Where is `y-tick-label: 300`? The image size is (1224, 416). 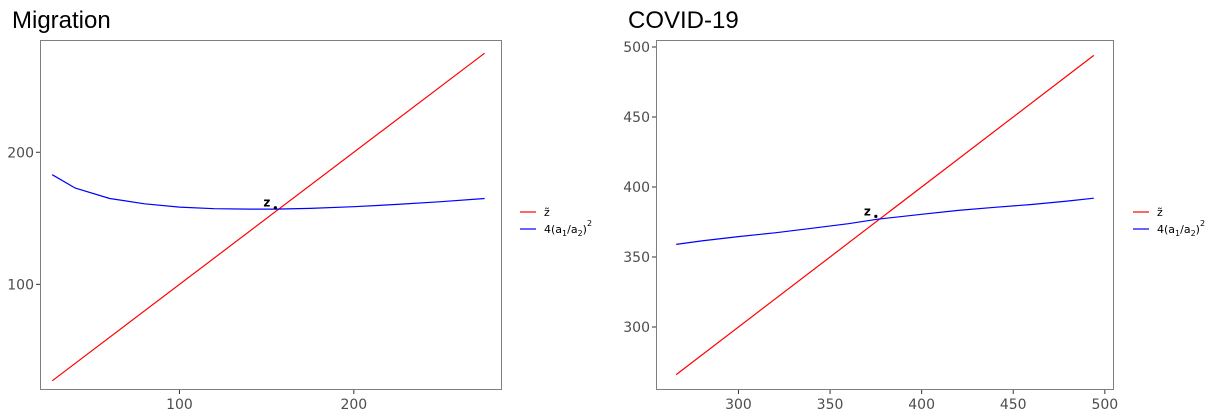 y-tick-label: 300 is located at coordinates (636, 328).